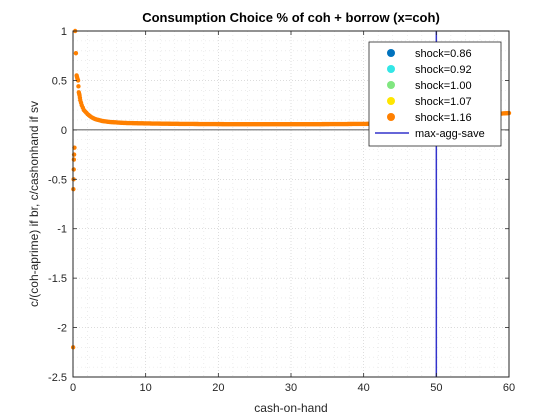 Image resolution: width=560 pixels, height=420 pixels. Describe the element at coordinates (443, 118) in the screenshot. I see `legend-label: shock=1.16` at that location.